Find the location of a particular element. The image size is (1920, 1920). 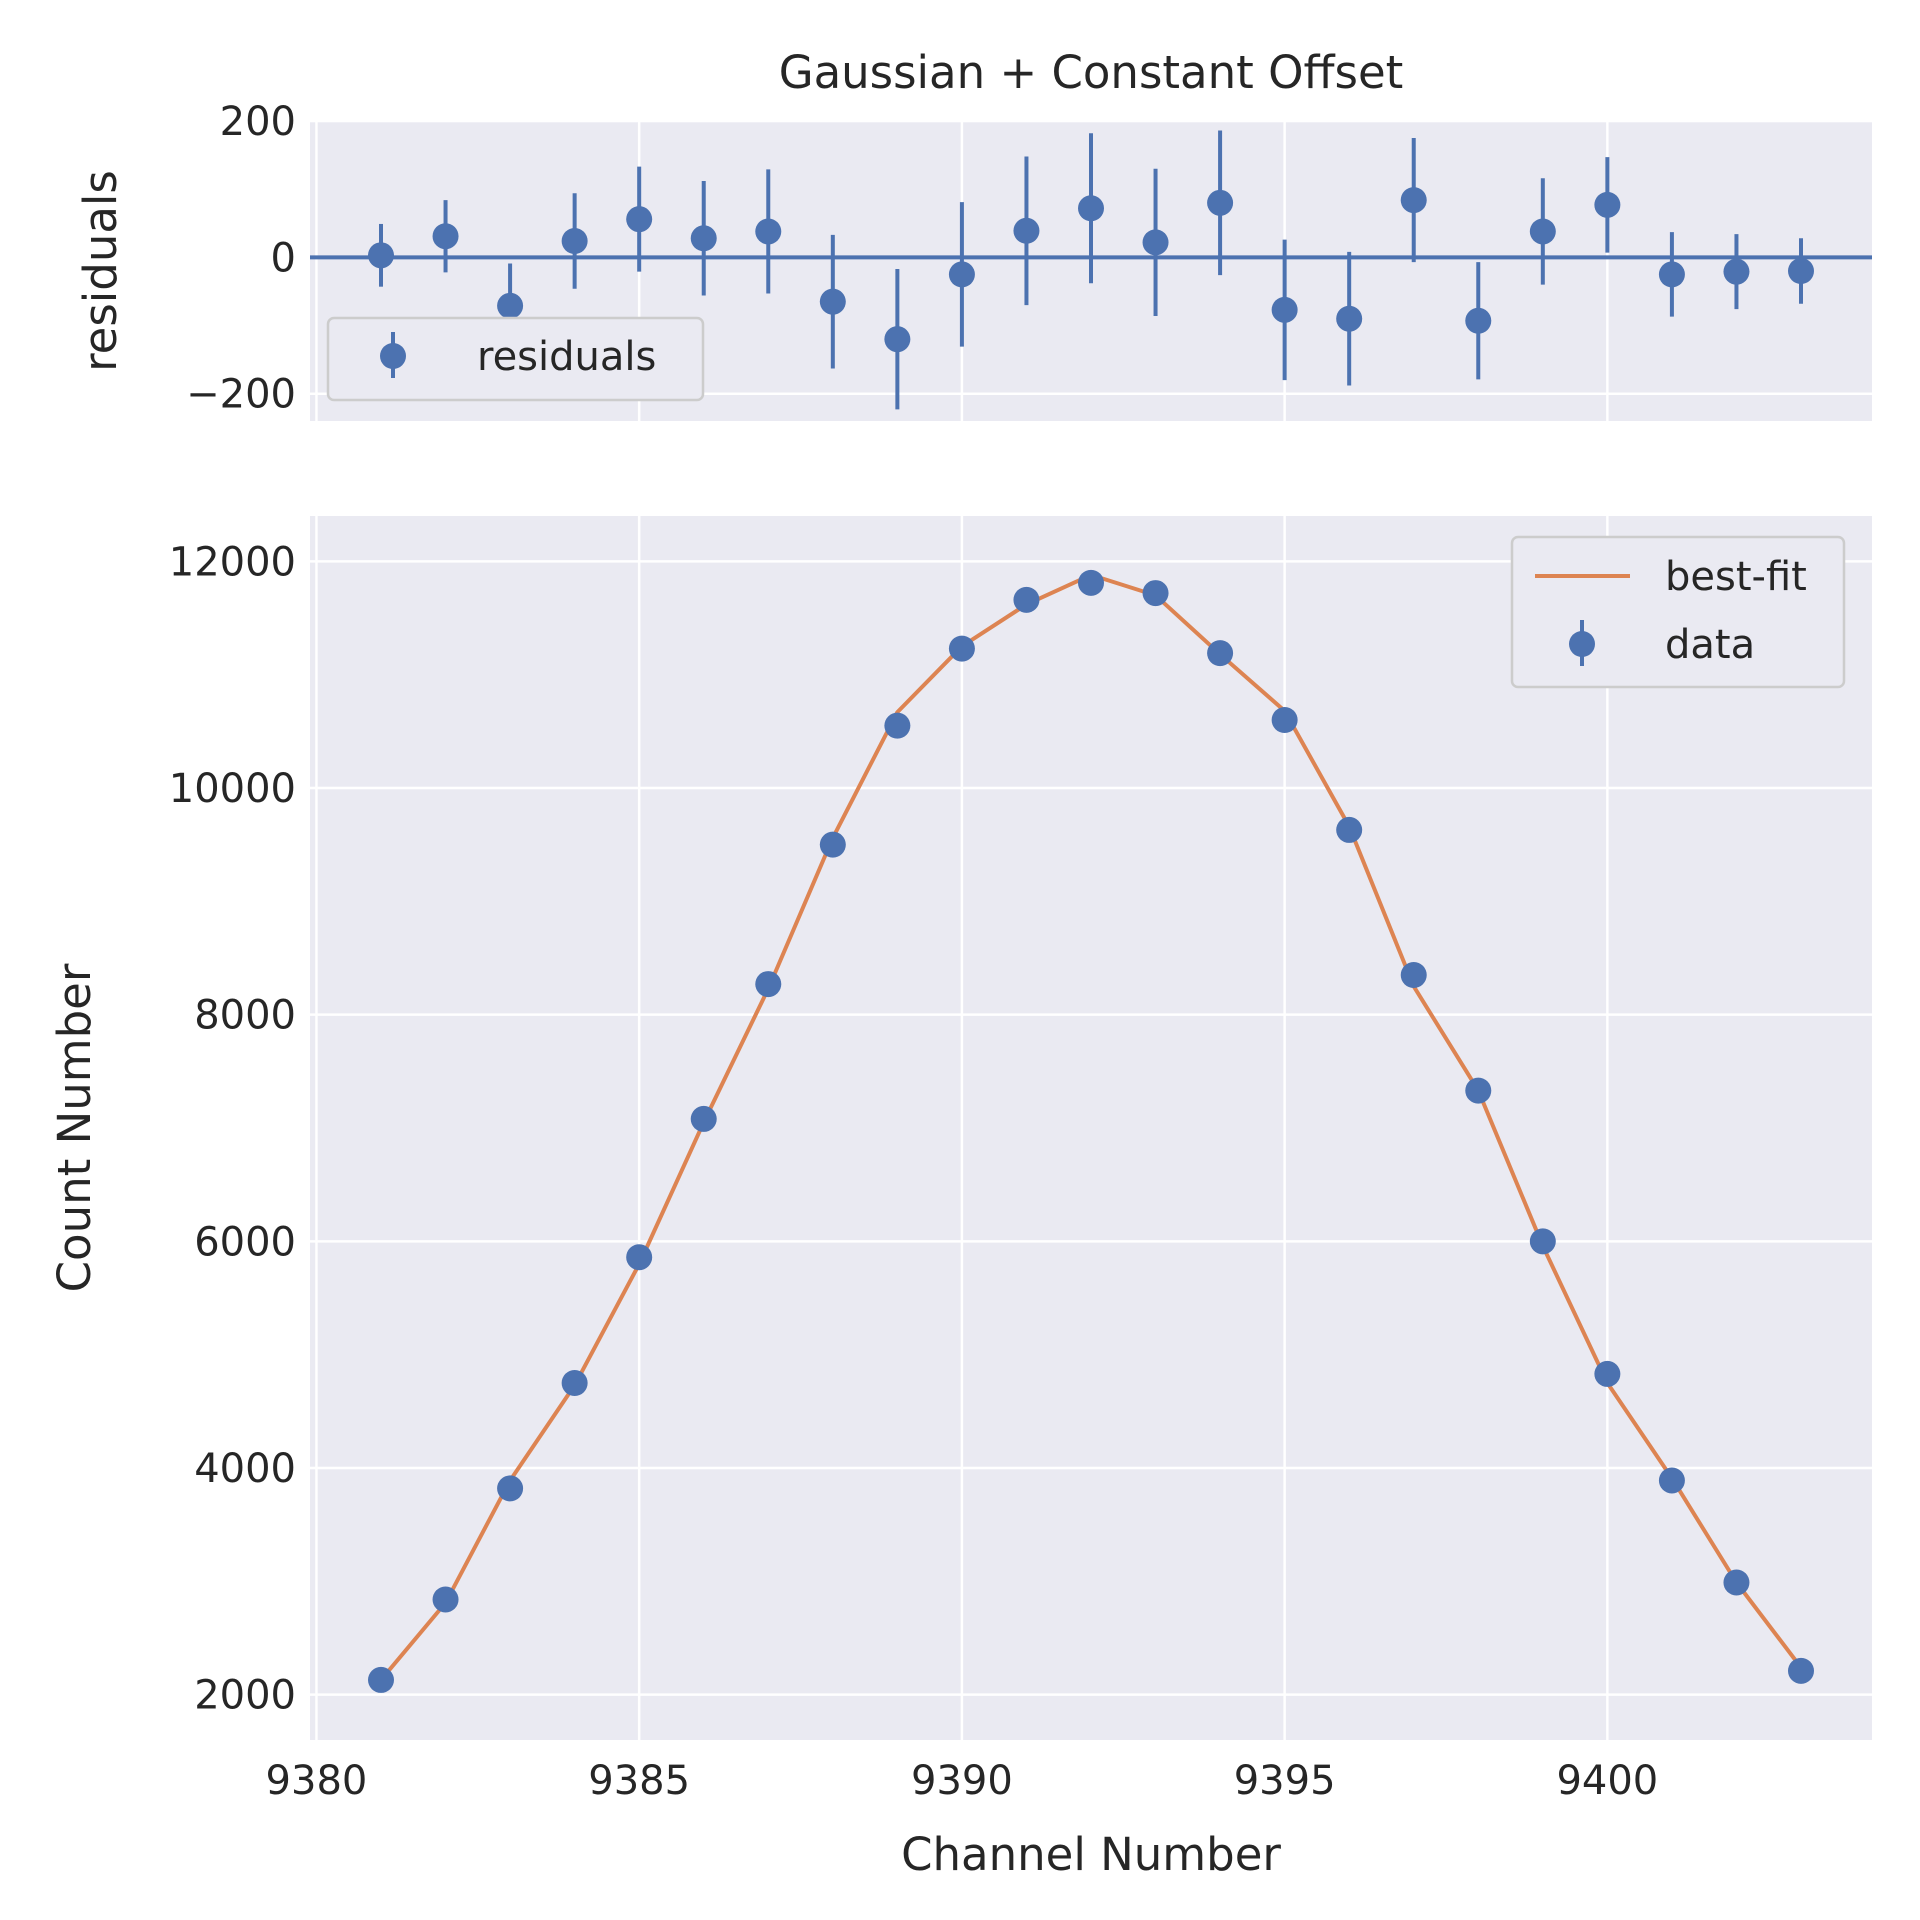

x-tick-label: 9395 is located at coordinates (1285, 1781).